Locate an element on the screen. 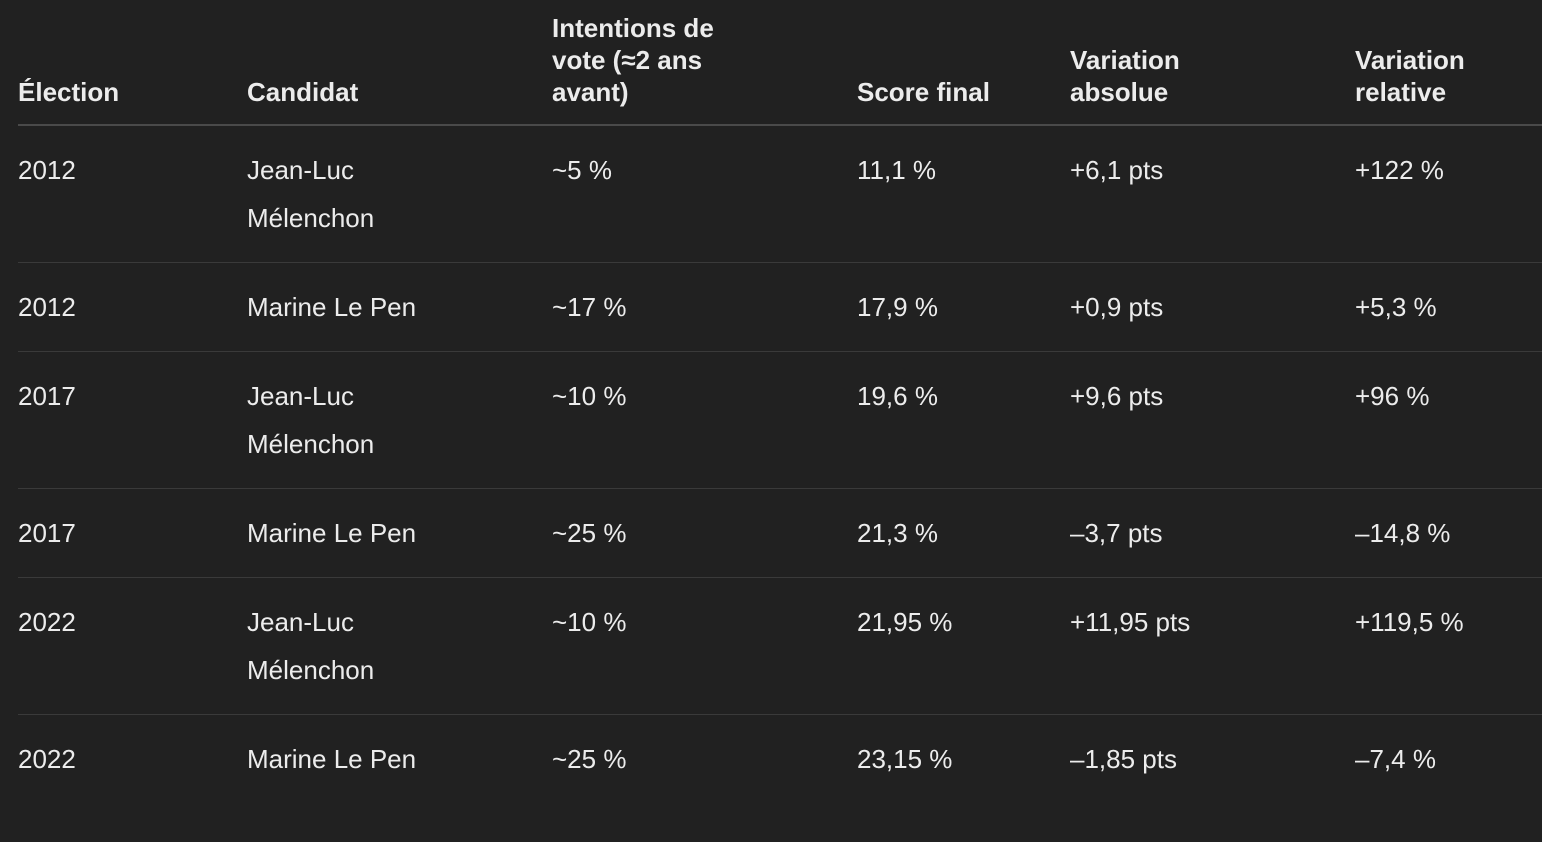  cell-final-score: 23,15 % is located at coordinates (905, 759).